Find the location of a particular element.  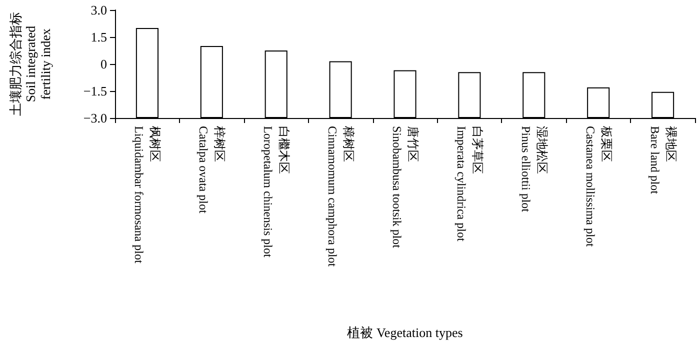

y-tick-label: 1.5 is located at coordinates (98, 37).